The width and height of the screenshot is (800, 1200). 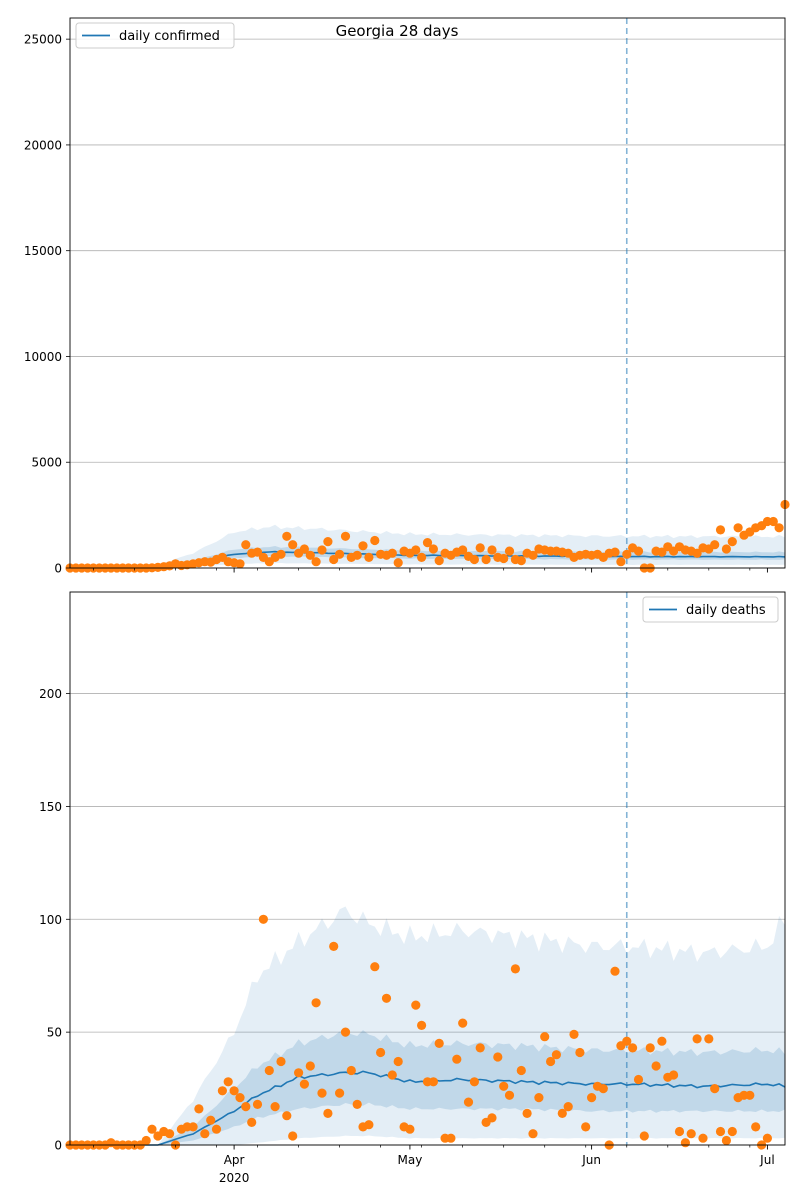 I want to click on confirmed-legend-box, so click(x=155, y=35).